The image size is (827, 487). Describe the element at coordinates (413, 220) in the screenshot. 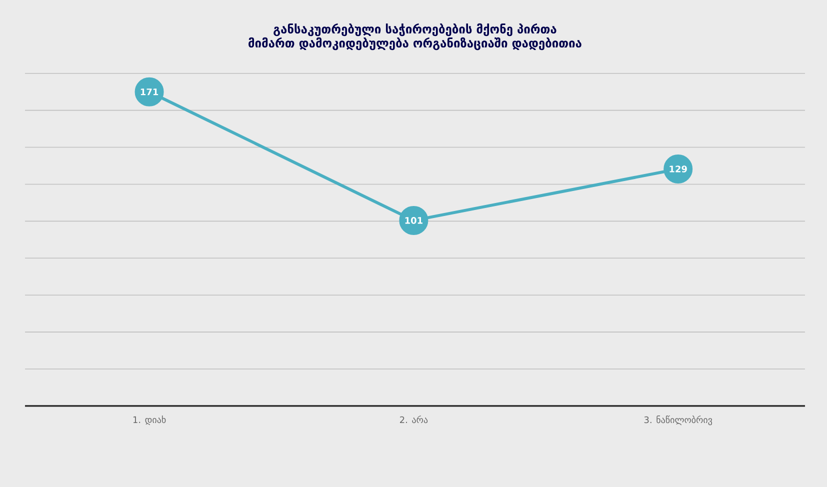

I see `data-label: 101` at that location.